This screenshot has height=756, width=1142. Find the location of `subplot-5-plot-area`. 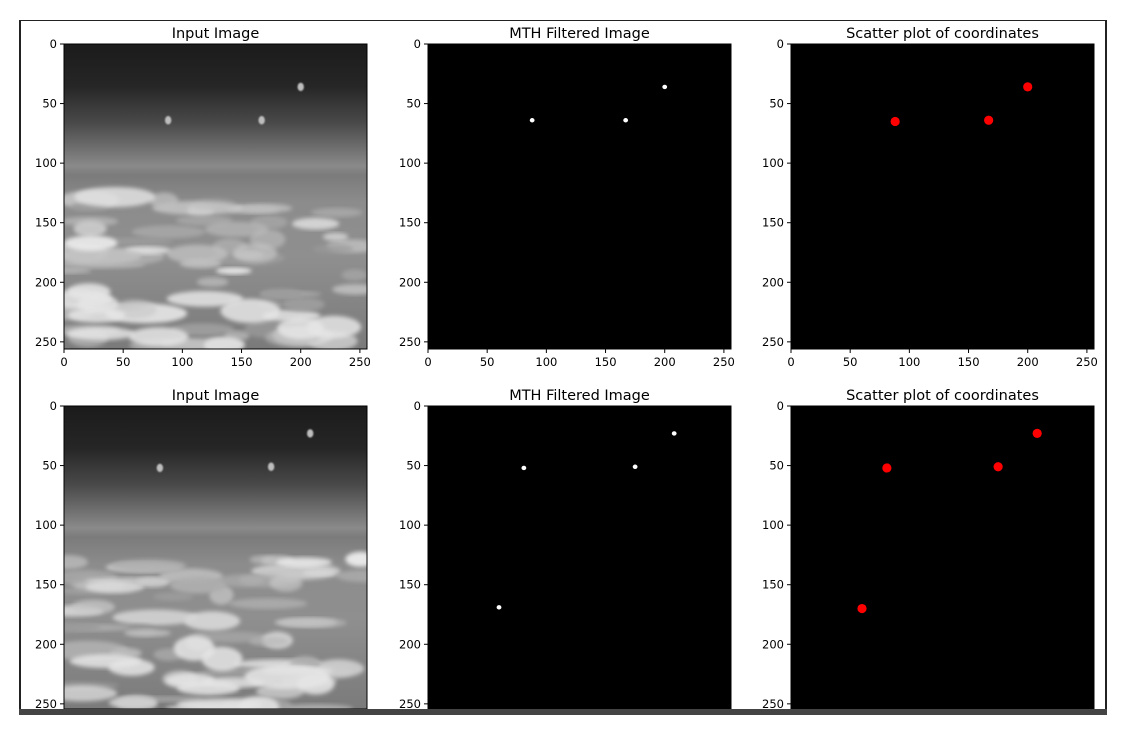

subplot-5-plot-area is located at coordinates (579, 557).